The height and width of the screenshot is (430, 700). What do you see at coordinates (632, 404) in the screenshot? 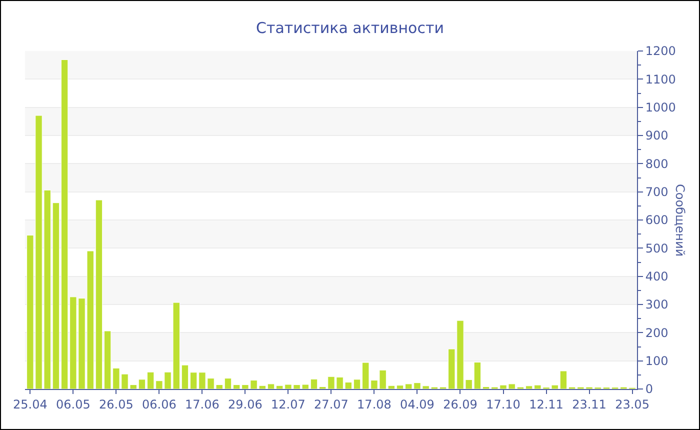
I see `x-tick-label: 23.05` at bounding box center [632, 404].